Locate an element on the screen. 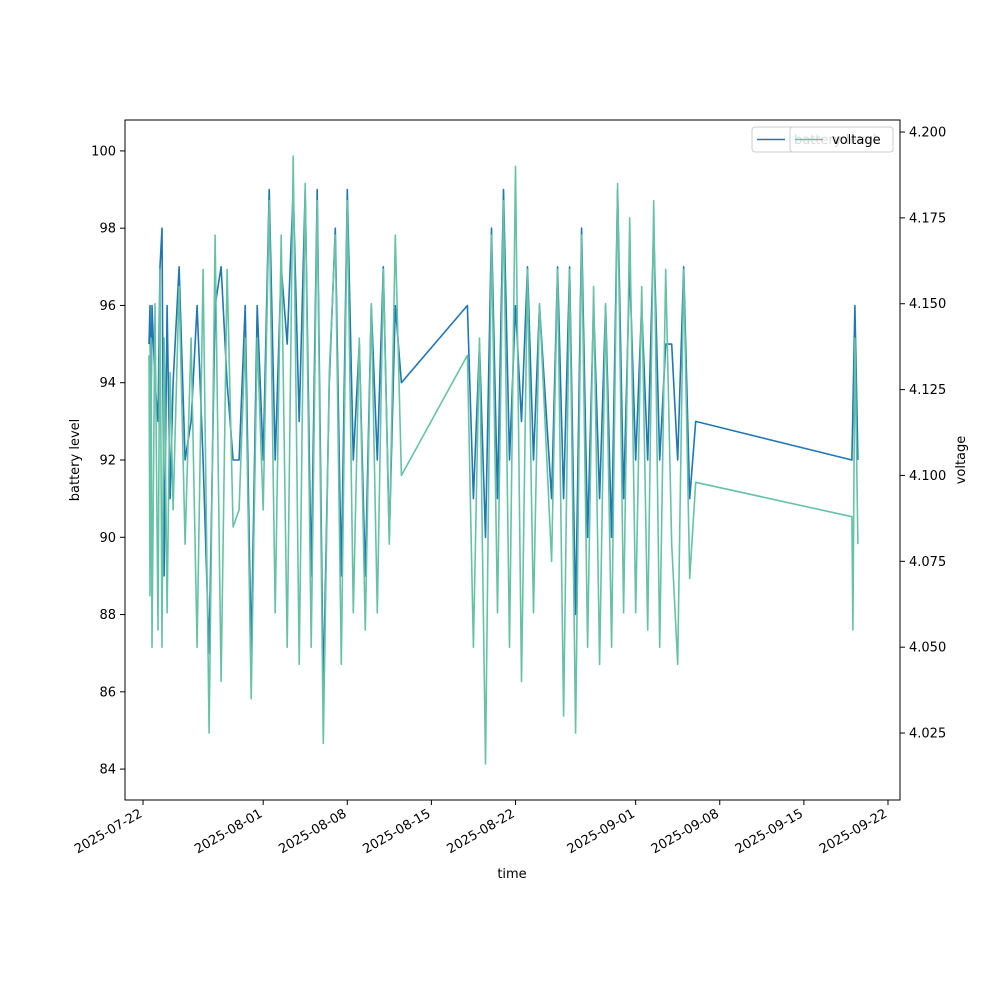  y2-tick-label: 4.200 is located at coordinates (927, 133).